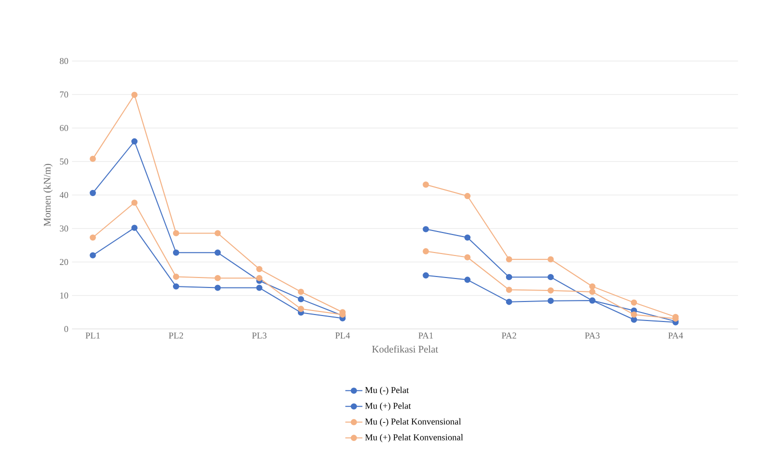  What do you see at coordinates (259, 335) in the screenshot?
I see `x-tick-label: PL3` at bounding box center [259, 335].